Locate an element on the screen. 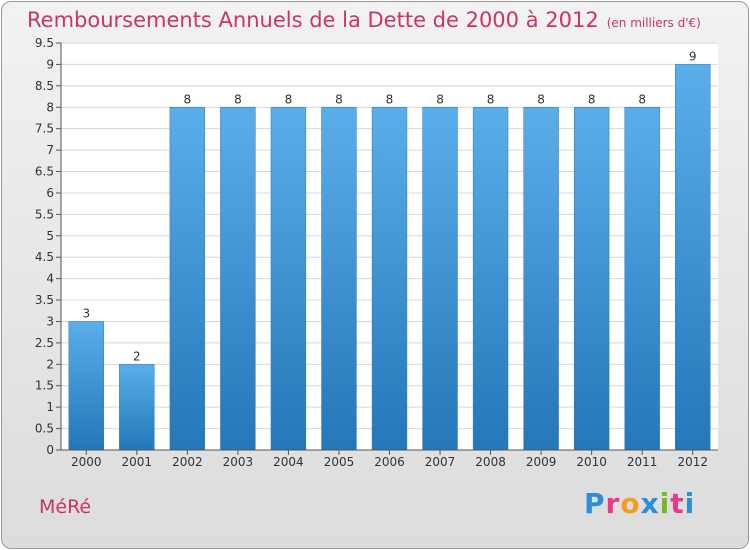 This screenshot has width=750, height=550. x-tick-label: 2008 is located at coordinates (490, 462).